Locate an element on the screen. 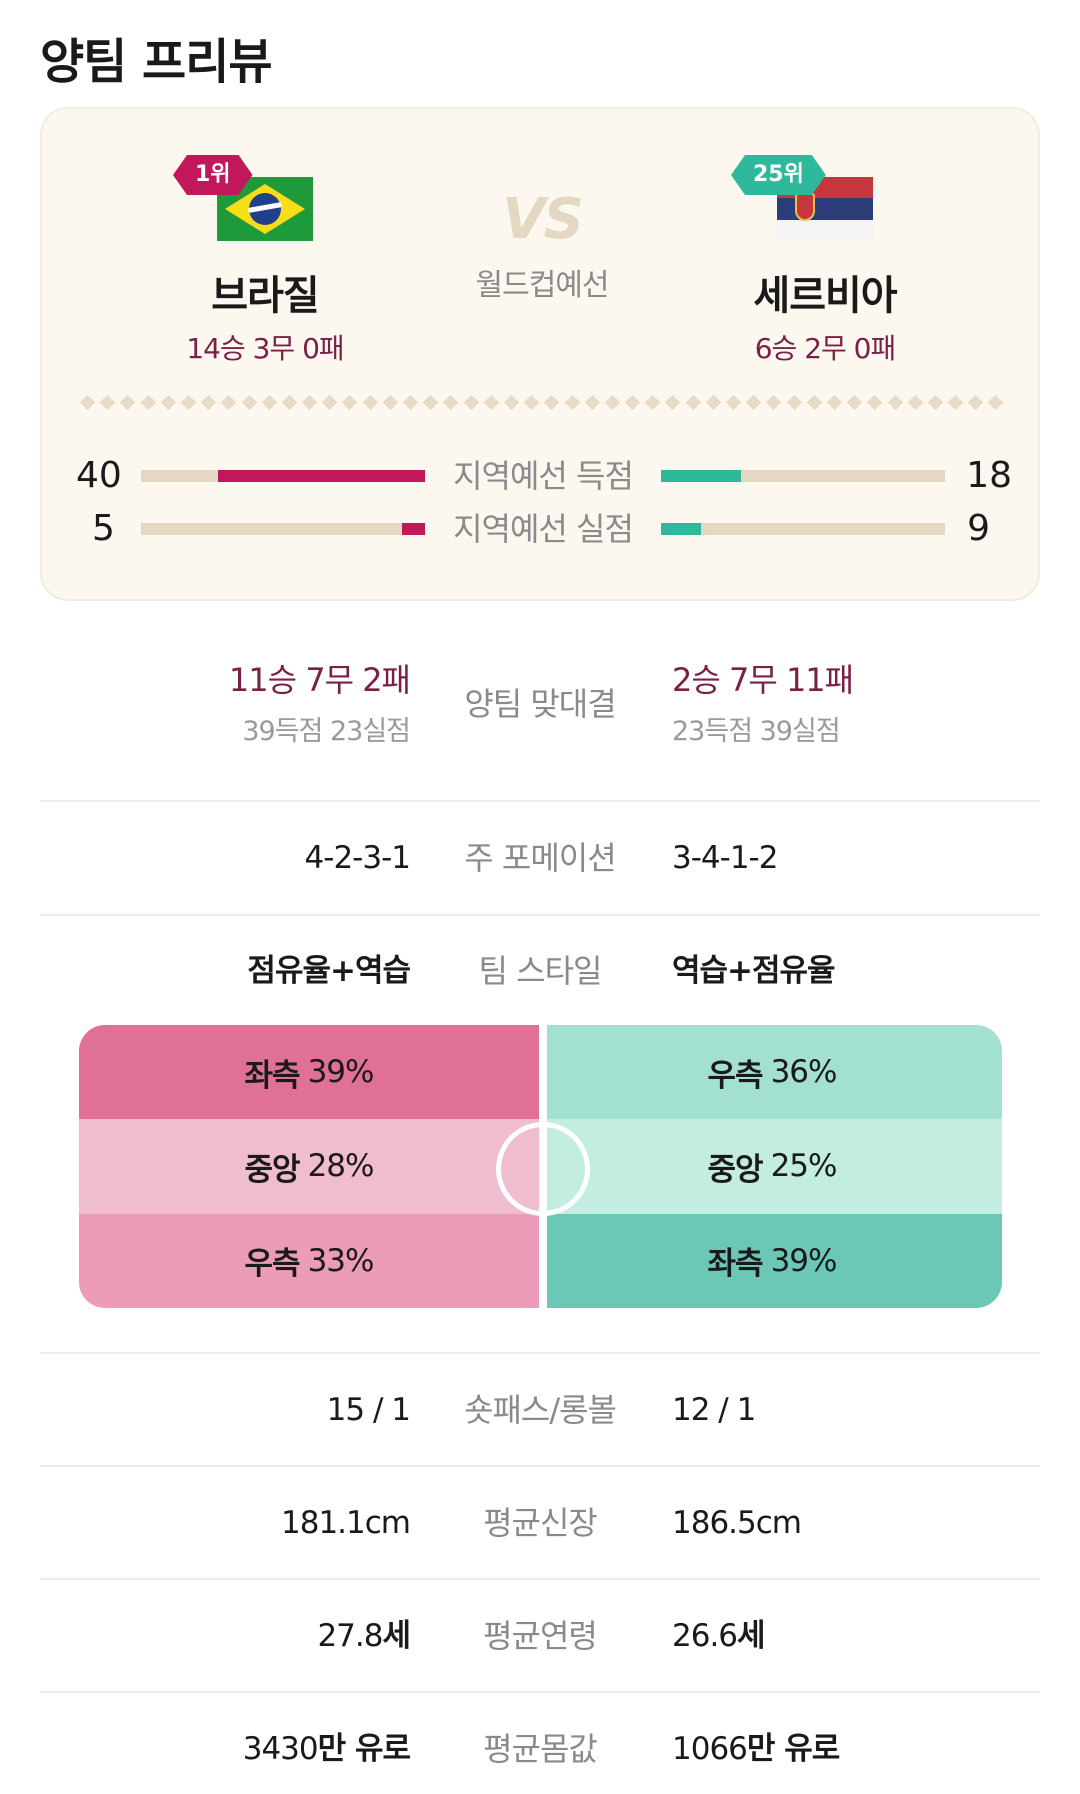 The image size is (1080, 1794). away-team: 25위 세르비아 6승 2무 0패 is located at coordinates (825, 261).